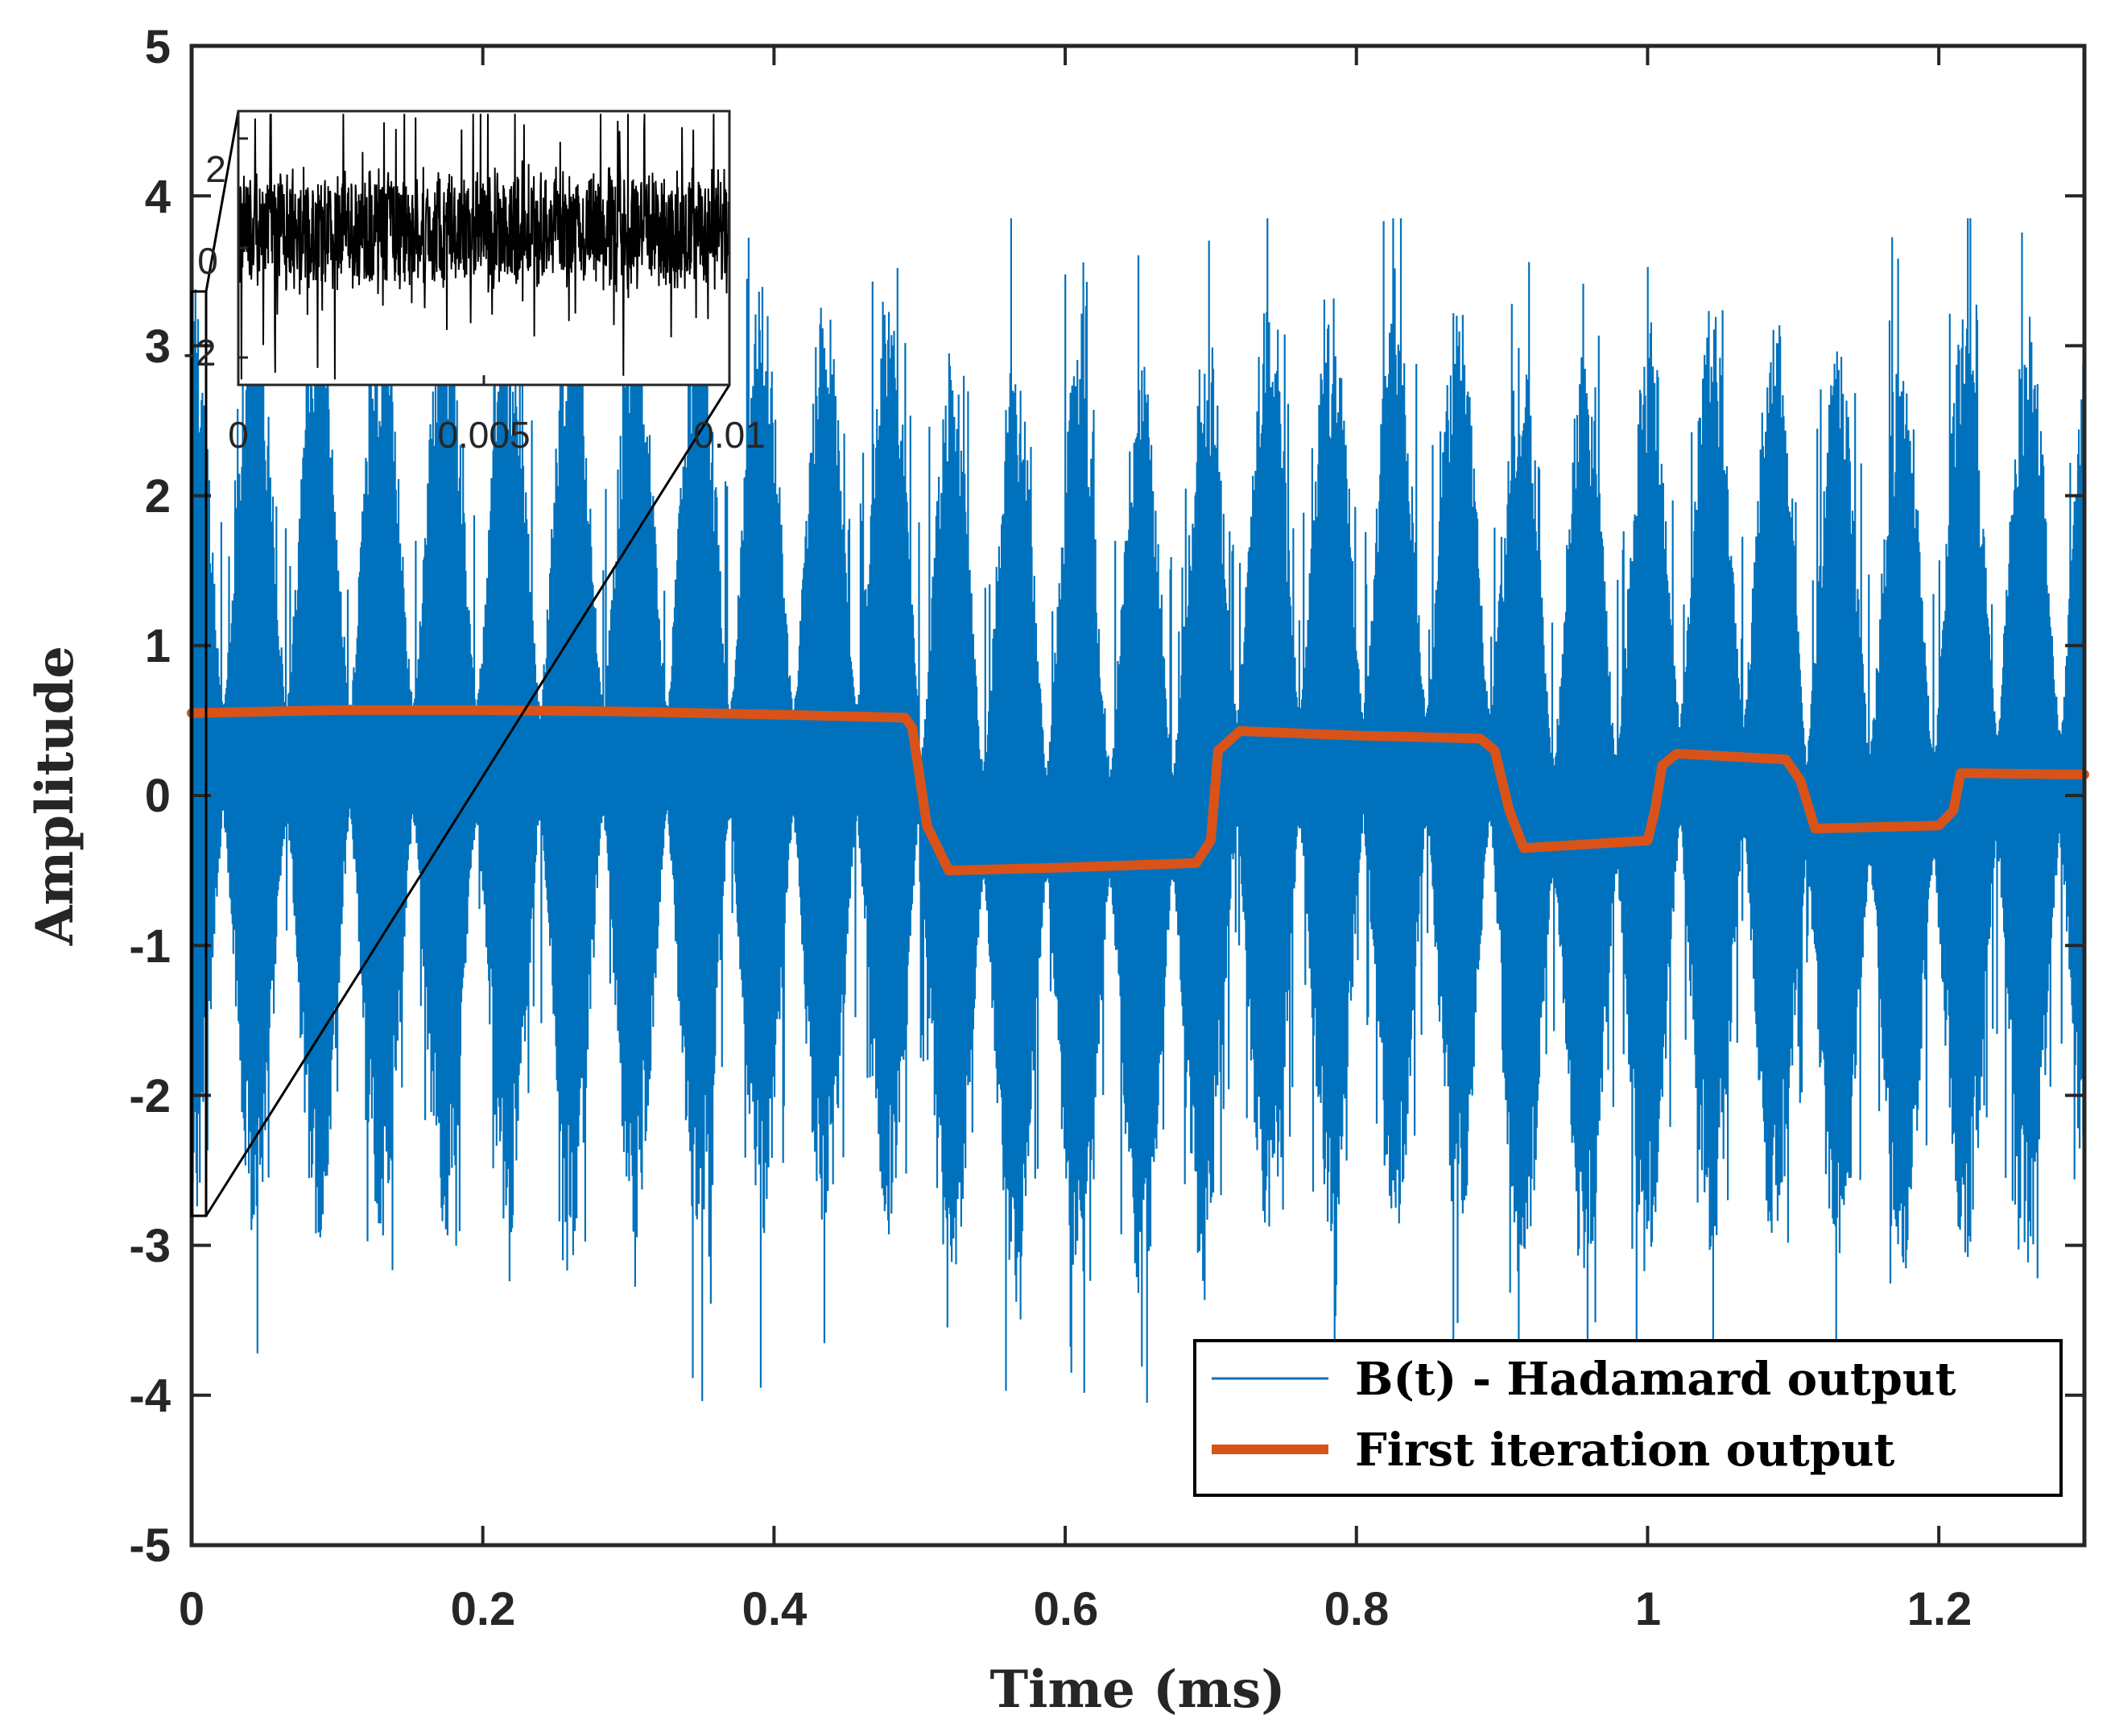 The image size is (2115, 1736). Describe the element at coordinates (729, 435) in the screenshot. I see `inset-x-tick-label: 0.01` at that location.